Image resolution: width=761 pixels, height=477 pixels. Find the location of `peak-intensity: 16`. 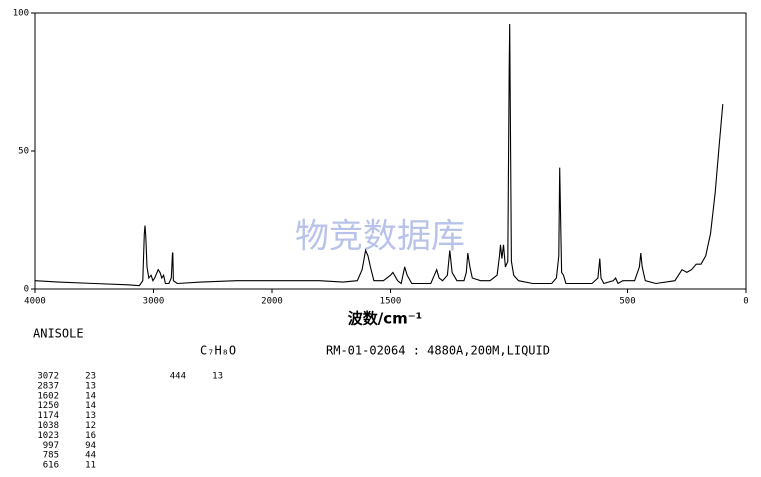

peak-intensity: 16 is located at coordinates (90, 436).